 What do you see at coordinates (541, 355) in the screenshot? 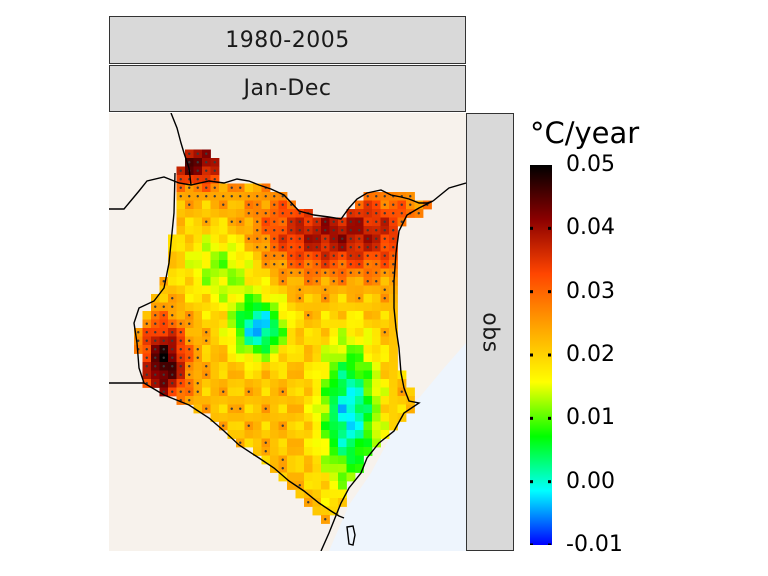
I see `legend-ticks` at bounding box center [541, 355].